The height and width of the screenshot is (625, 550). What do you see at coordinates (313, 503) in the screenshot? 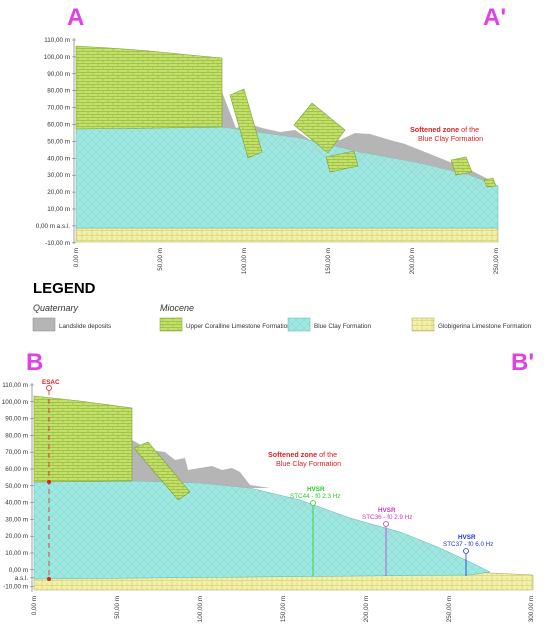
I see `hvsr-stc44-marker` at bounding box center [313, 503].